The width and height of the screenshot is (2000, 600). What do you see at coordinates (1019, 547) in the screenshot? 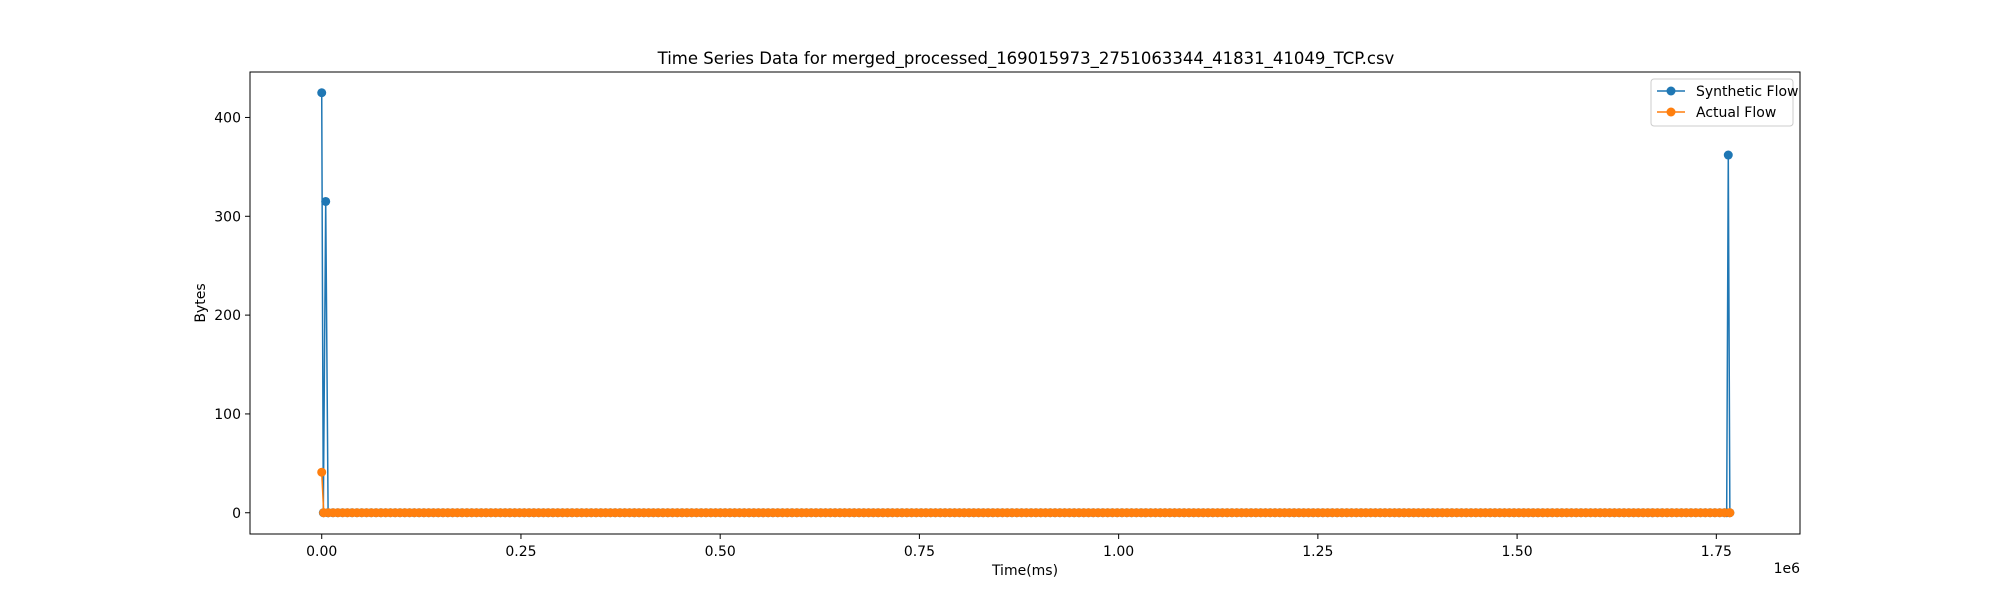
I see `x-axis: 0.00 0.25 0.50 0.75 1.00 1.25 1.50 1.75` at bounding box center [1019, 547].